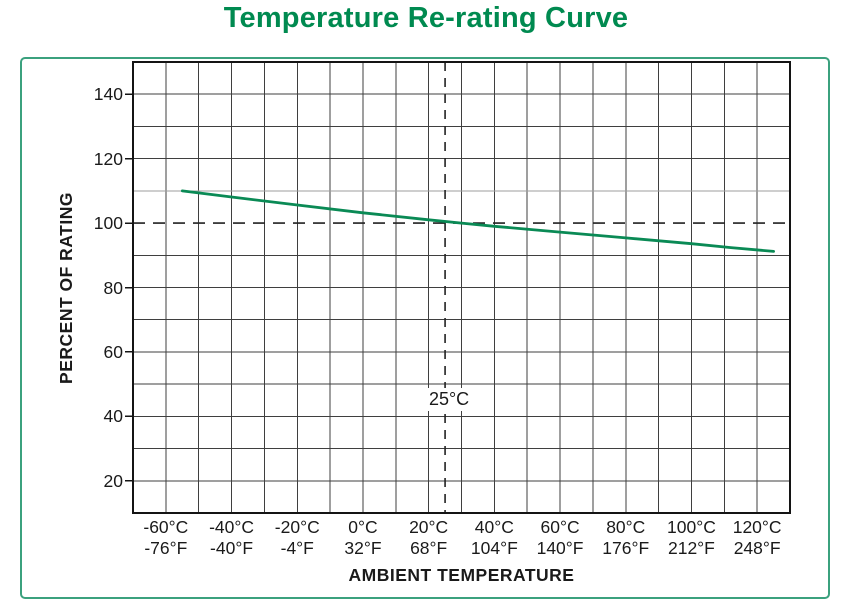 The height and width of the screenshot is (612, 852). Describe the element at coordinates (757, 548) in the screenshot. I see `x-tick-fahrenheit: 248°F` at that location.